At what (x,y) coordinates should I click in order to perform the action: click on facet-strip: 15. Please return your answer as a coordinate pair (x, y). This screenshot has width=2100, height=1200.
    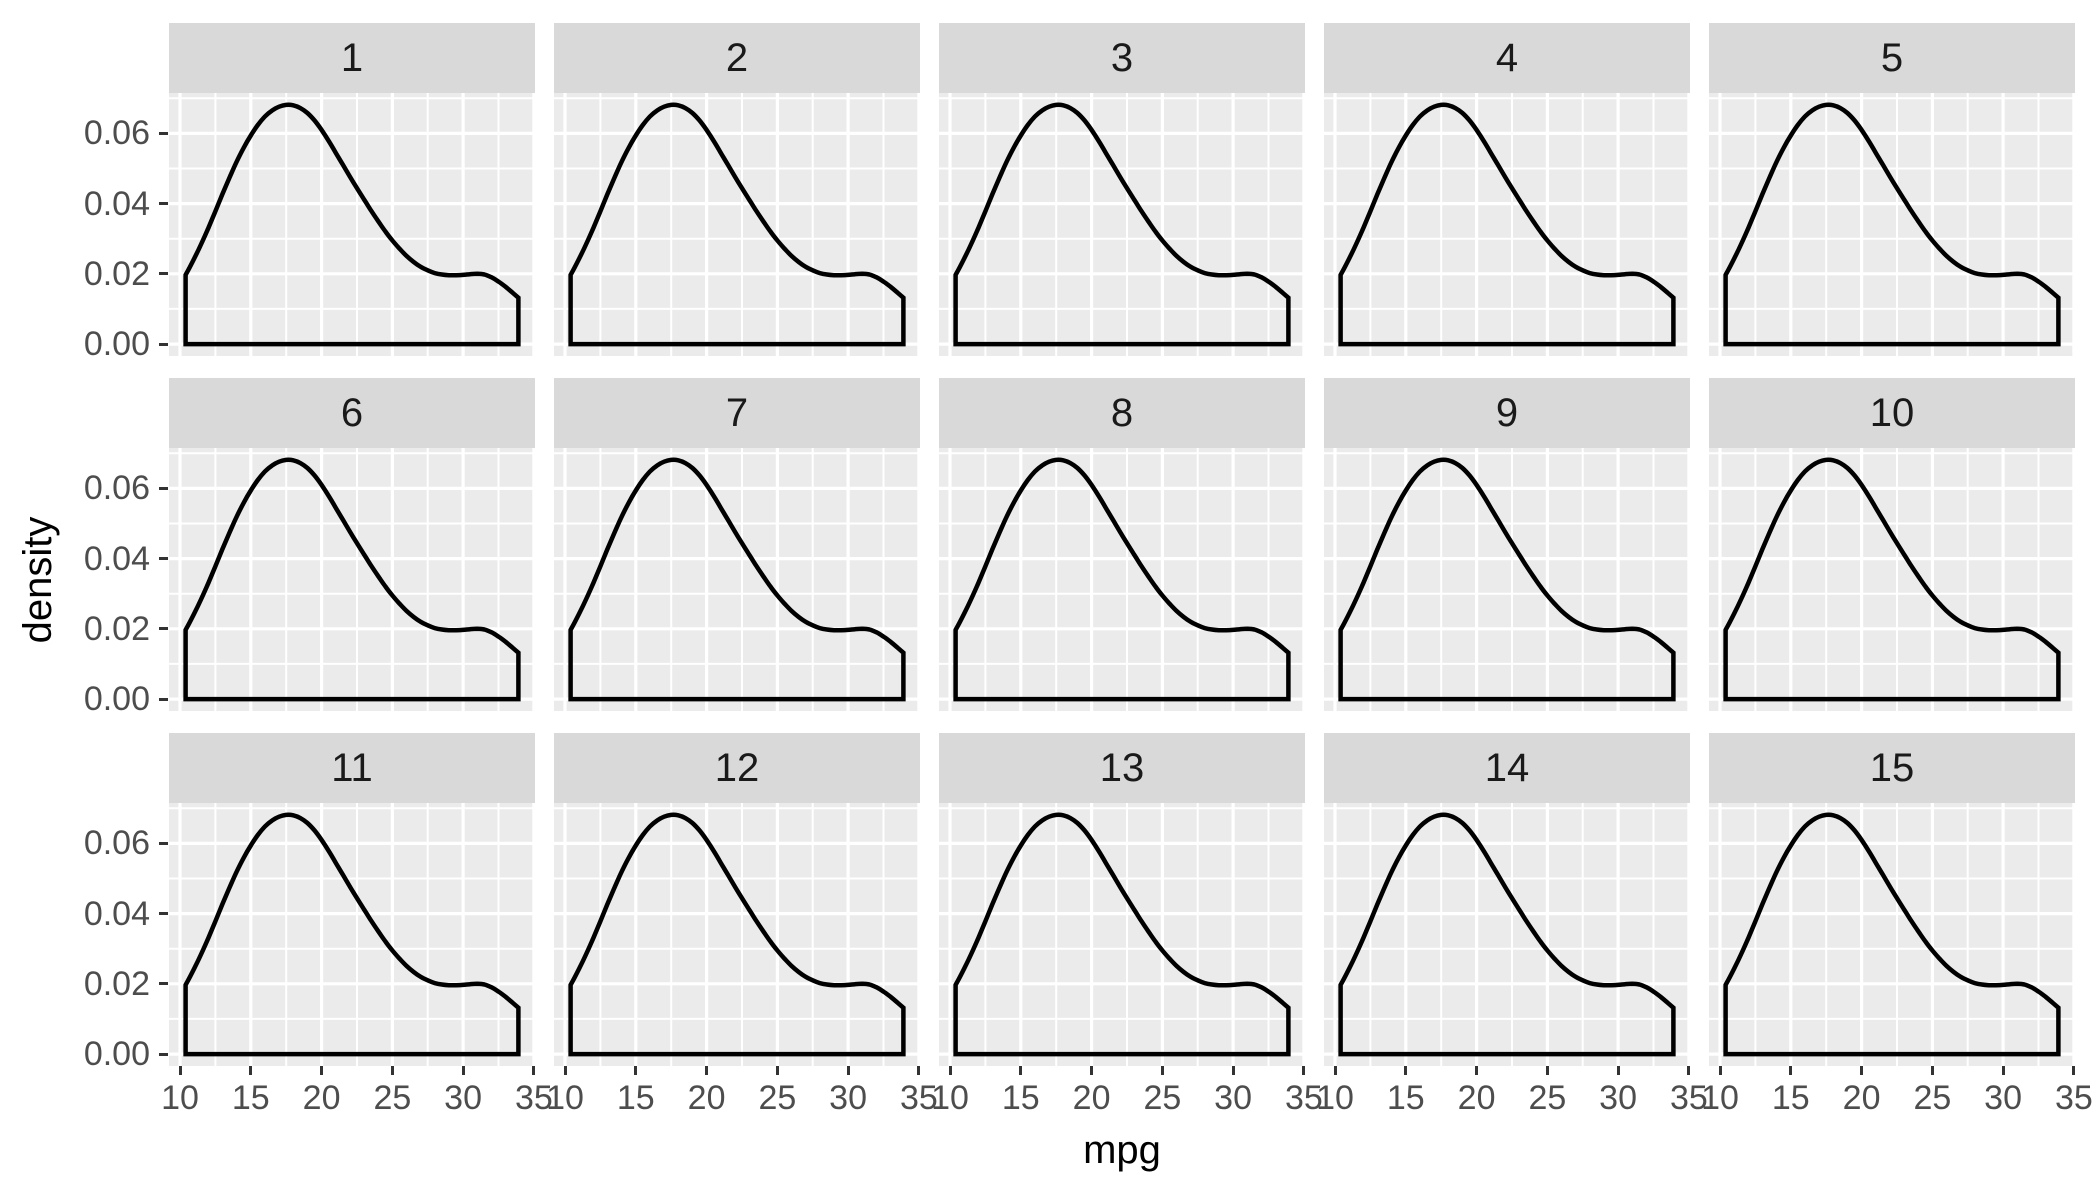
    Looking at the image, I should click on (1892, 768).